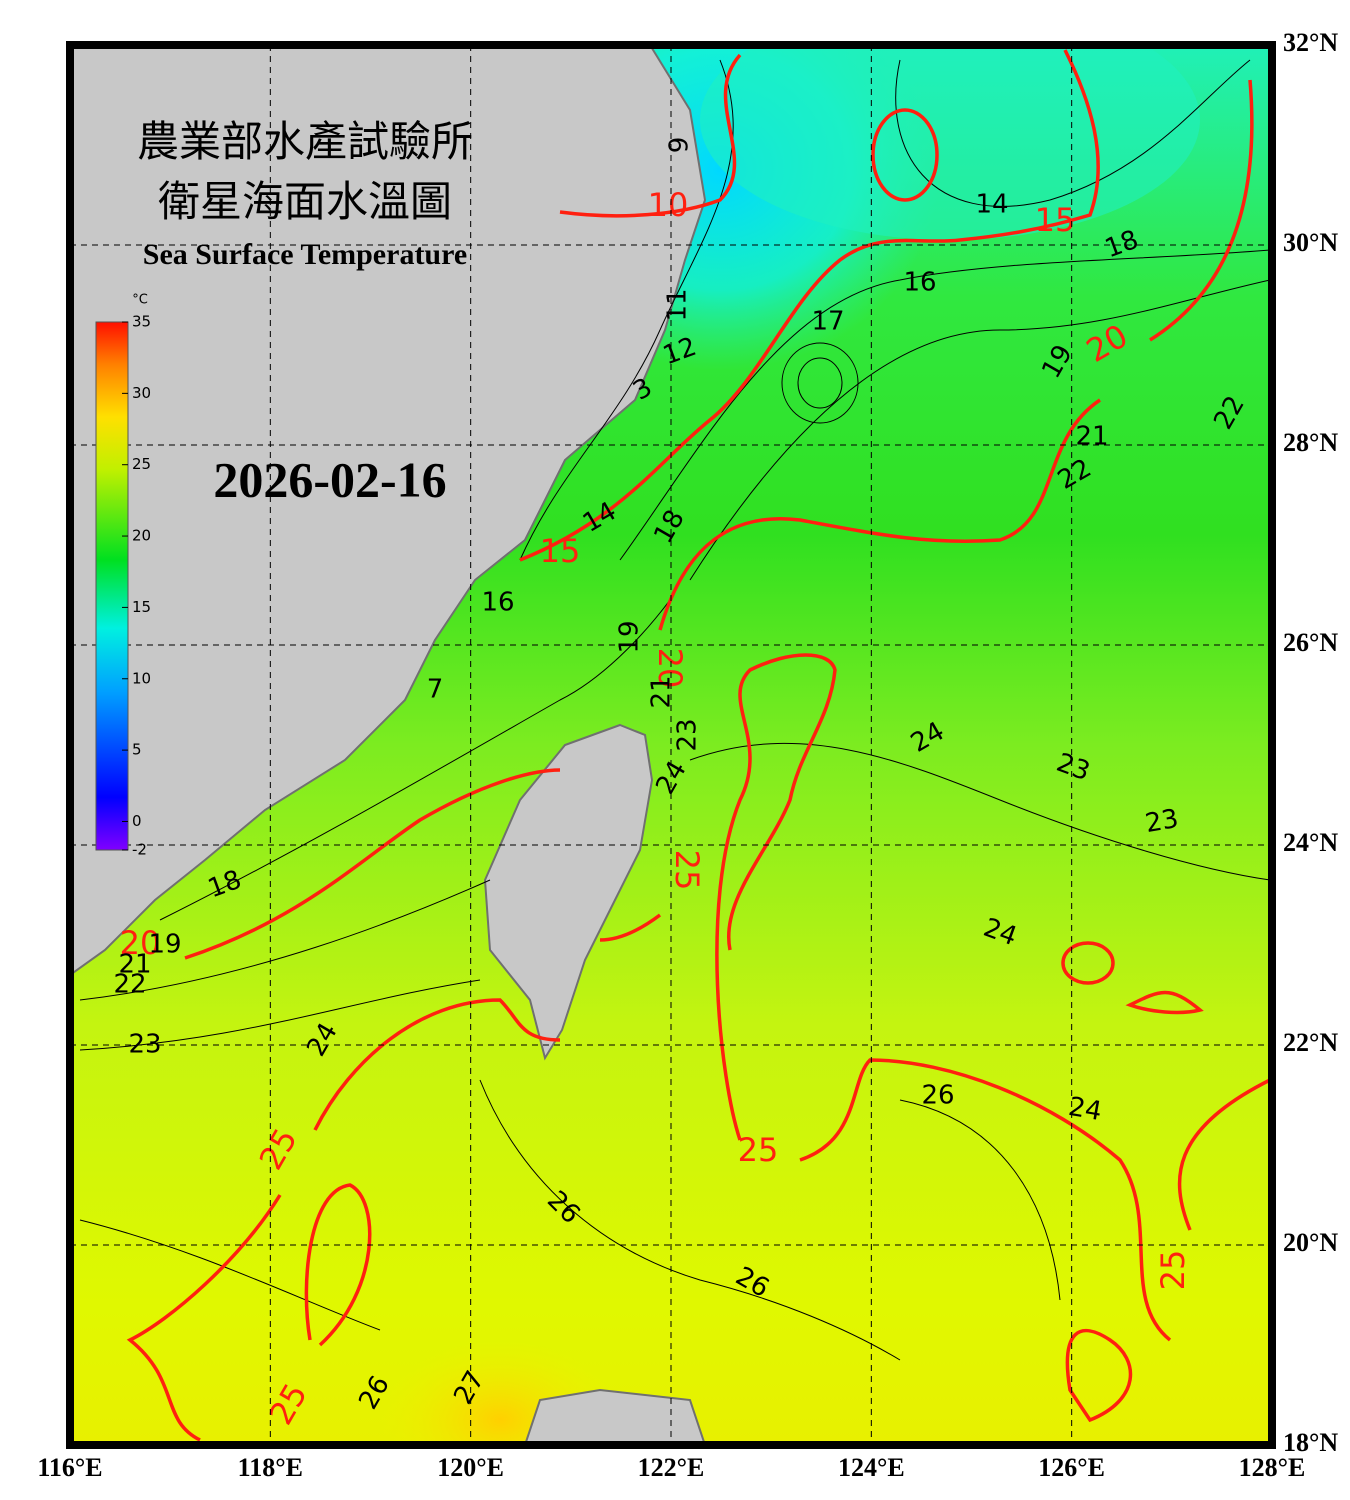  Describe the element at coordinates (141, 607) in the screenshot. I see `colorbar-tick-label: 15` at that location.